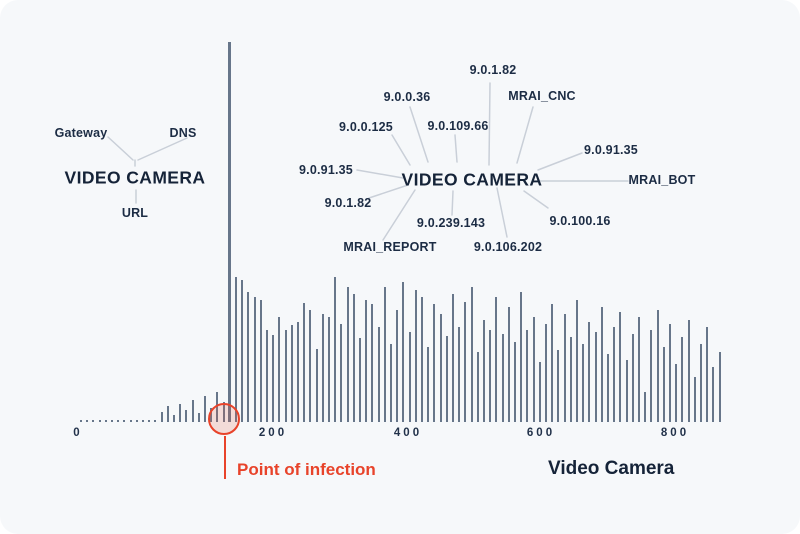 The width and height of the screenshot is (800, 534). Describe the element at coordinates (458, 126) in the screenshot. I see `node-label: 9.0.109.66` at that location.